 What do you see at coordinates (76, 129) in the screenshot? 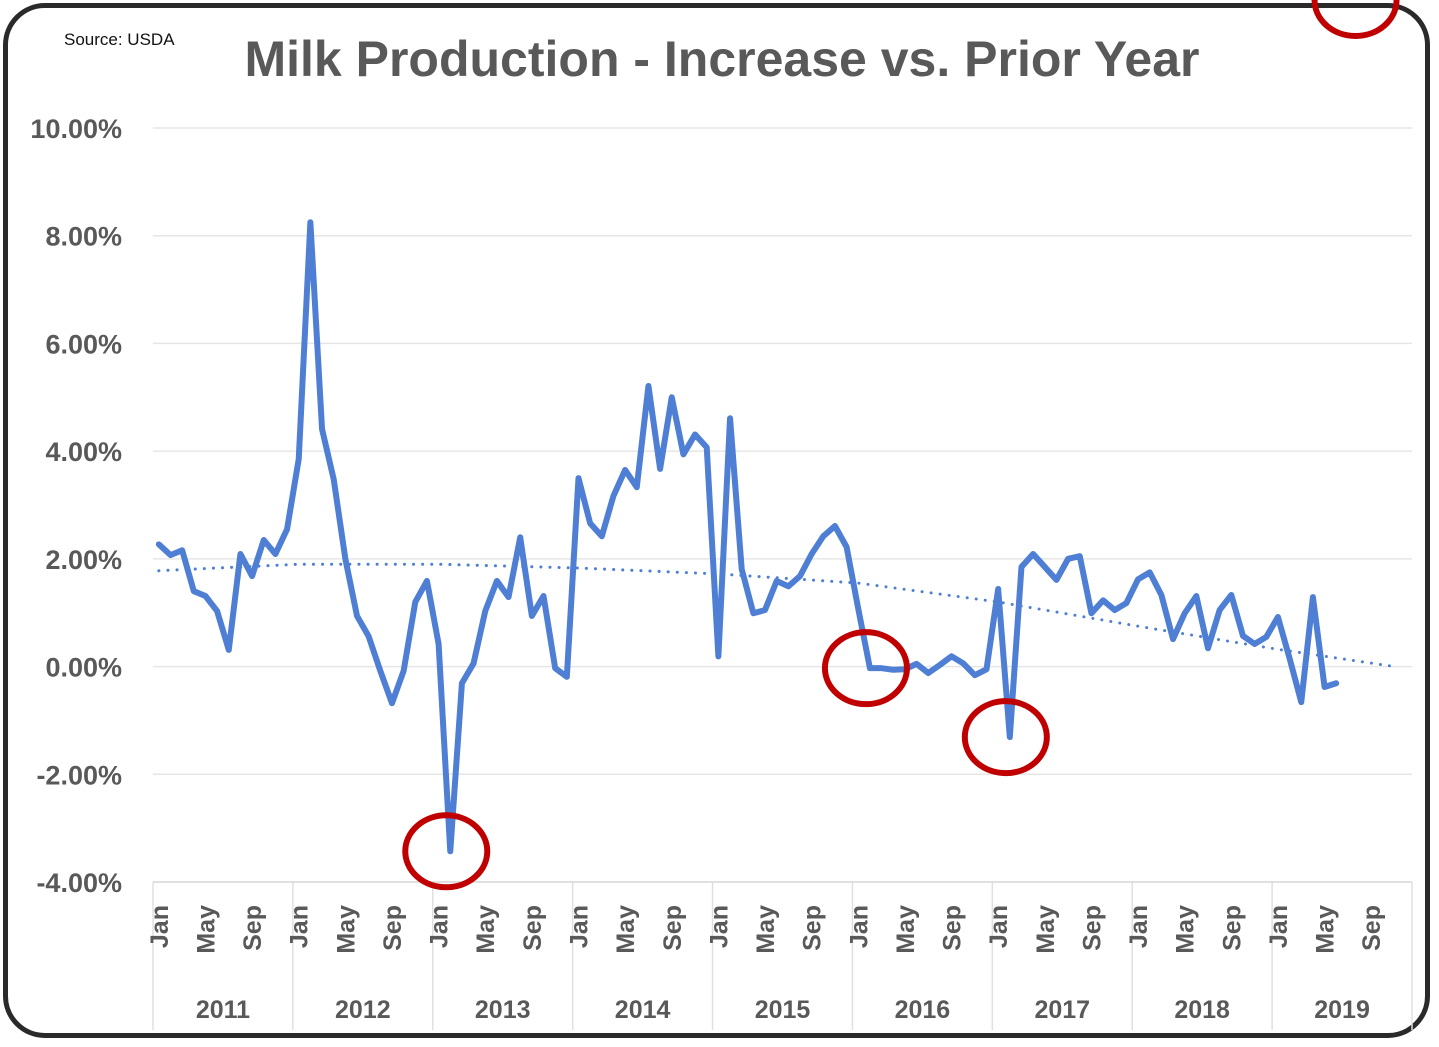
I see `y-tick-label: 10.00%` at bounding box center [76, 129].